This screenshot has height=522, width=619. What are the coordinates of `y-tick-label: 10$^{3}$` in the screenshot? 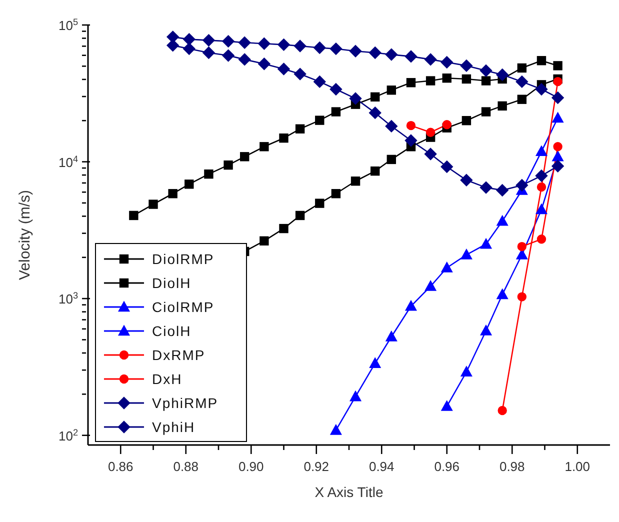 It's located at (68, 298).